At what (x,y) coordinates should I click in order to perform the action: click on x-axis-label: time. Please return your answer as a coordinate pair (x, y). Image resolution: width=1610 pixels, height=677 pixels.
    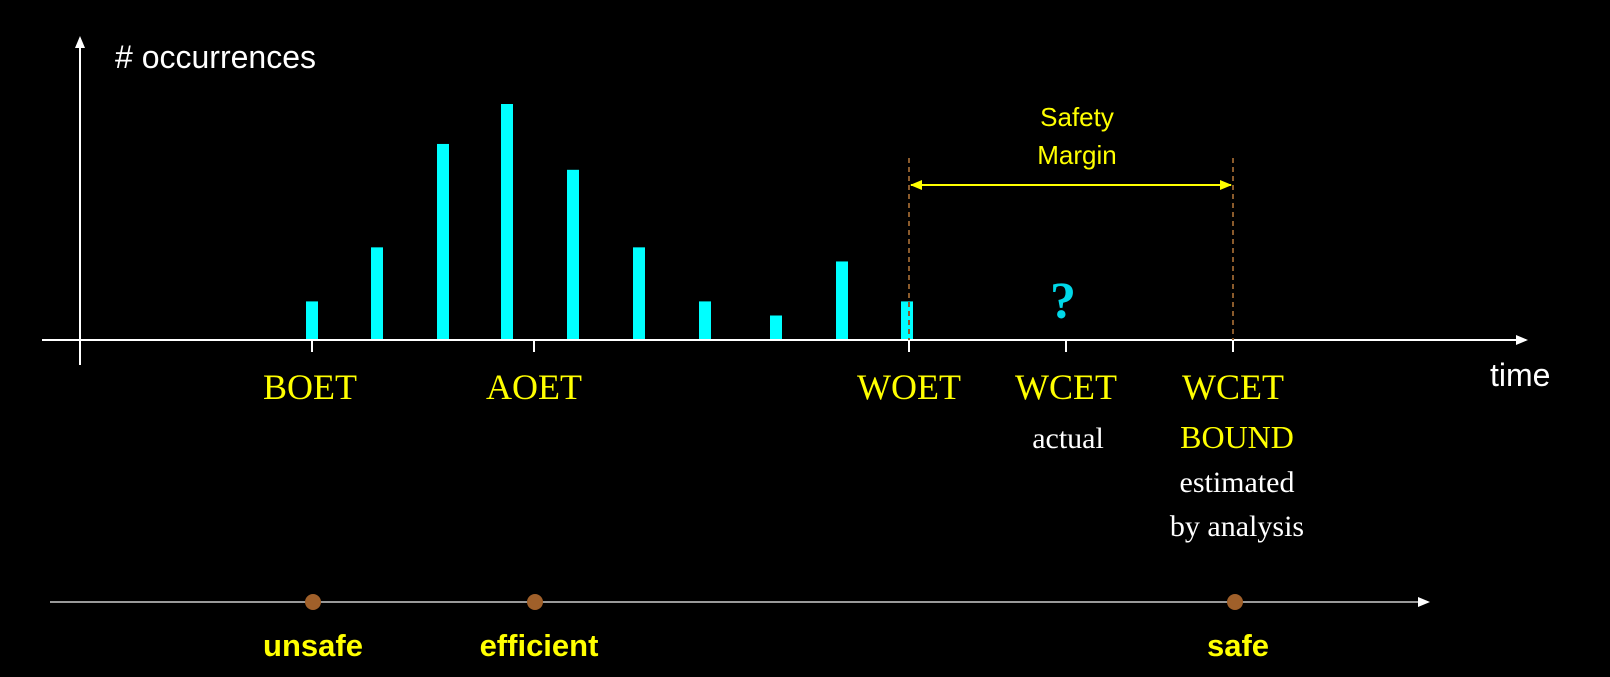
    Looking at the image, I should click on (1520, 375).